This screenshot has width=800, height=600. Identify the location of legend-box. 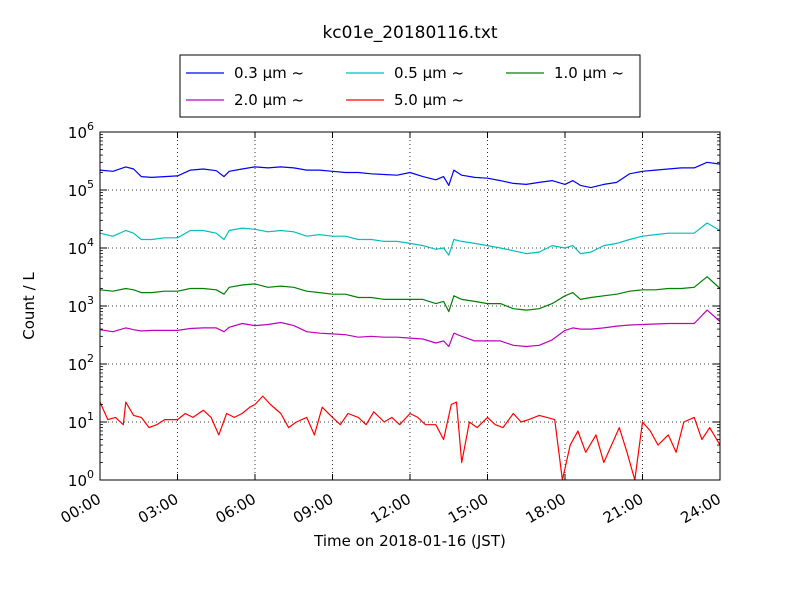
(410, 86).